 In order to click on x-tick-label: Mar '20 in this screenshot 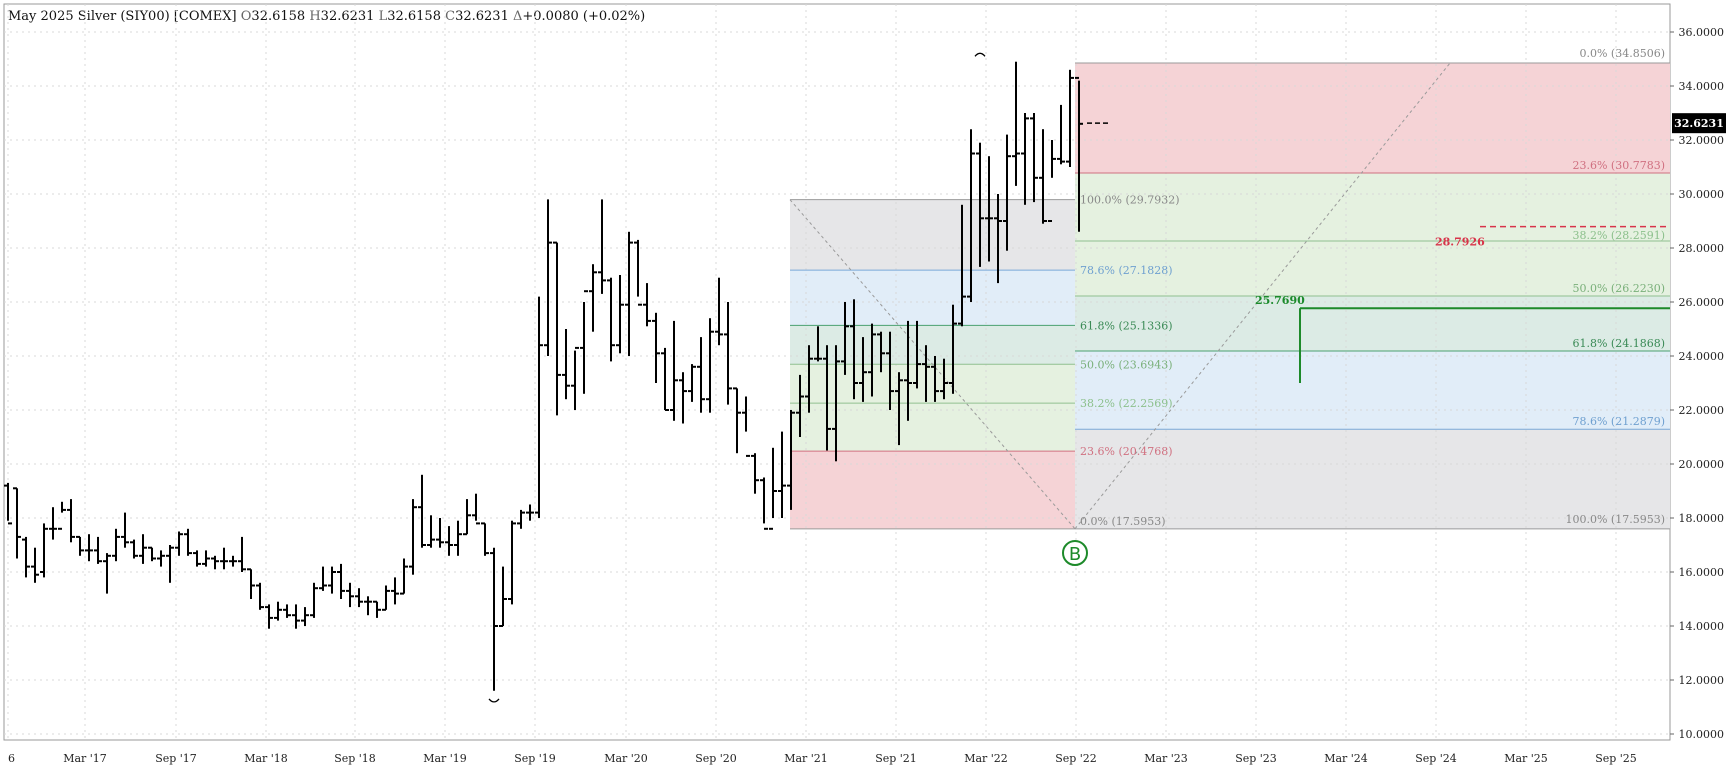, I will do `click(626, 758)`.